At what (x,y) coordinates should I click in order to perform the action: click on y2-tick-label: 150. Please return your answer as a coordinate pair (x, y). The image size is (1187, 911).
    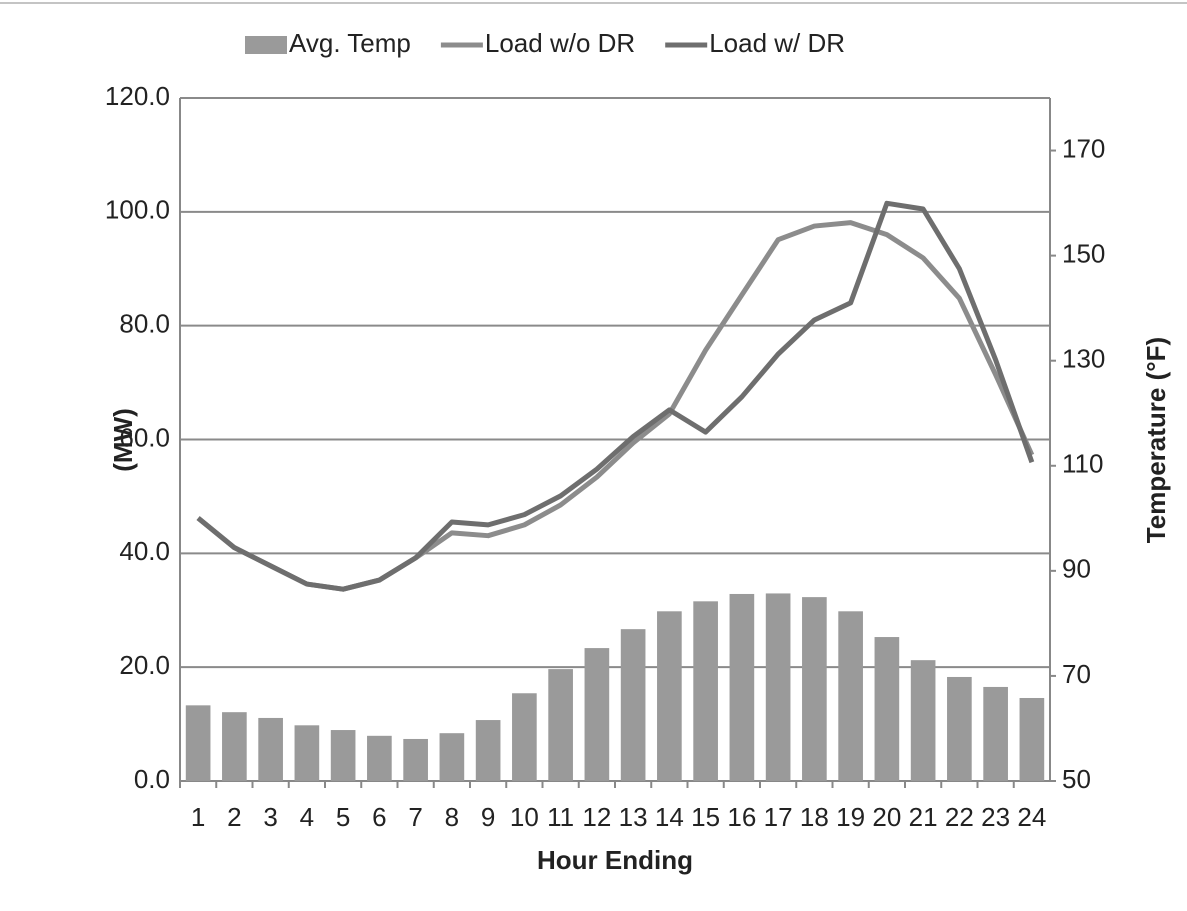
    Looking at the image, I should click on (1083, 253).